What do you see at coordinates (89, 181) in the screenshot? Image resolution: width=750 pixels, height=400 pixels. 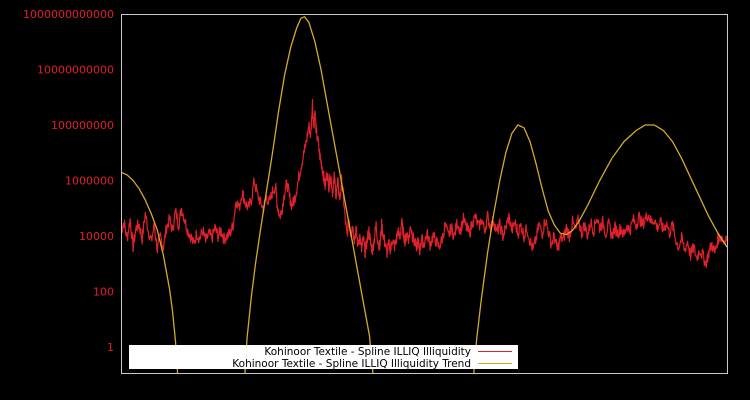 I see `y-tick-label: 1000000` at bounding box center [89, 181].